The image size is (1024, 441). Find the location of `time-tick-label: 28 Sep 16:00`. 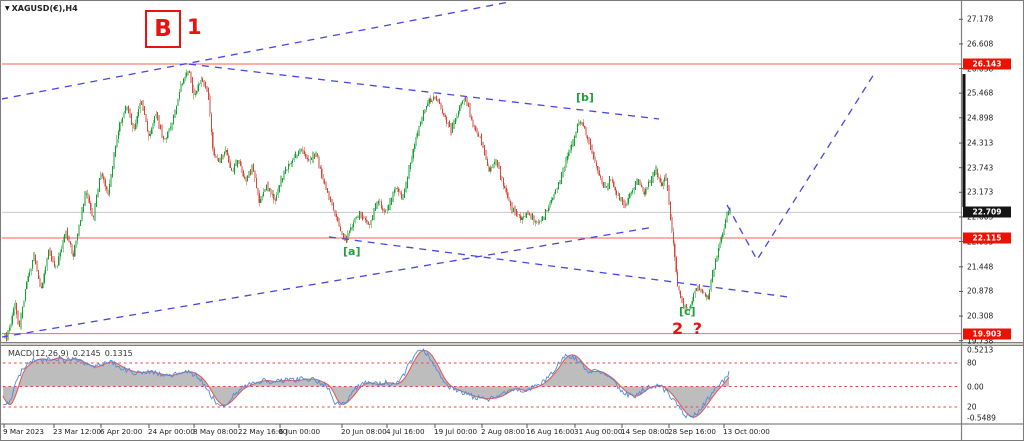

time-tick-label: 28 Sep 16:00 is located at coordinates (692, 431).